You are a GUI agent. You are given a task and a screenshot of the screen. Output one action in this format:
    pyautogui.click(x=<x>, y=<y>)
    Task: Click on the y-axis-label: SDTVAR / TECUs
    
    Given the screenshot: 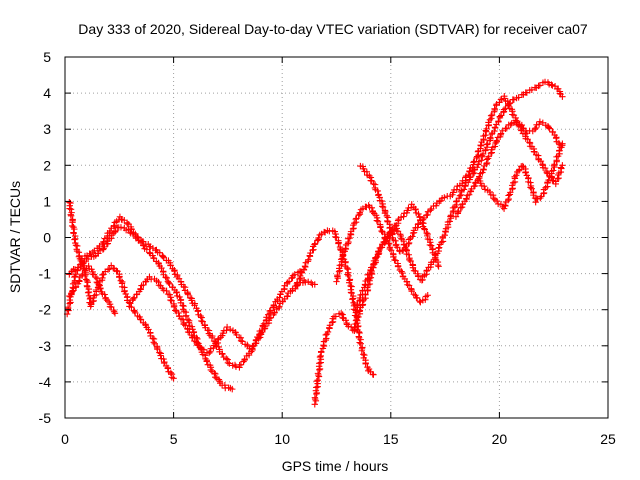 What is the action you would take?
    pyautogui.click(x=15, y=237)
    